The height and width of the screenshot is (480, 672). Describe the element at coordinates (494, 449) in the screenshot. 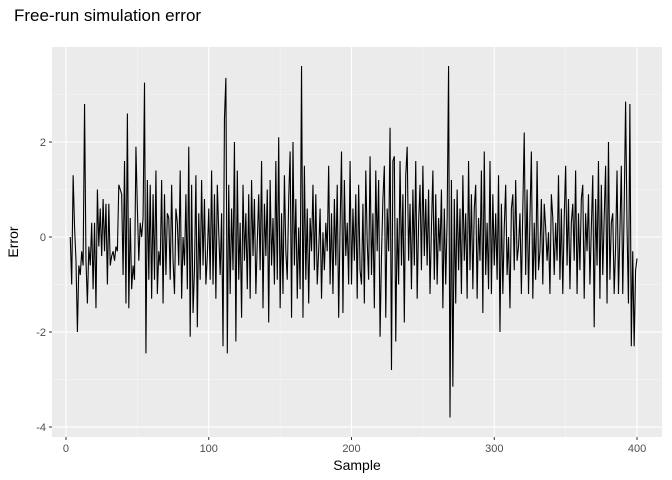

I see `x-tick-label: 300` at that location.